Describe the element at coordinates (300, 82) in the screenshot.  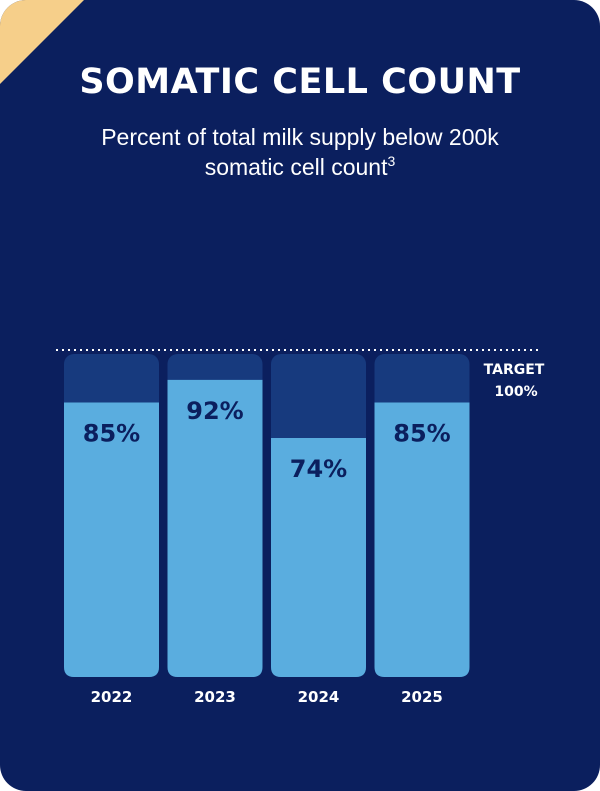
I see `chart-title: SOMATIC CELL COUNT` at that location.